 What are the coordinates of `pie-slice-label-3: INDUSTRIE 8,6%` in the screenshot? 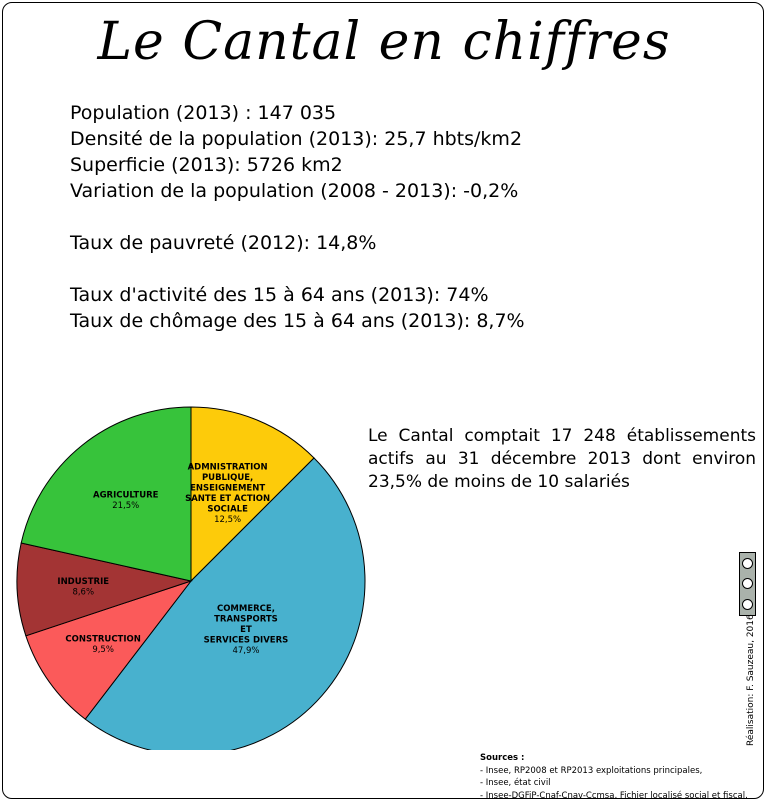 It's located at (83, 587).